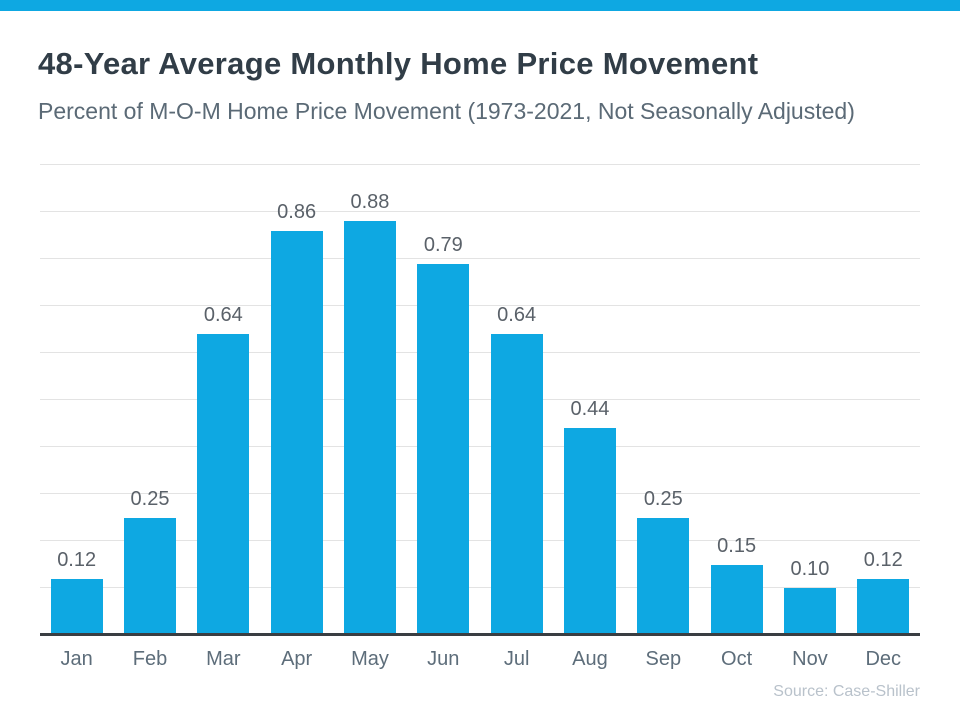 The image size is (960, 720). What do you see at coordinates (589, 531) in the screenshot?
I see `bar-aug` at bounding box center [589, 531].